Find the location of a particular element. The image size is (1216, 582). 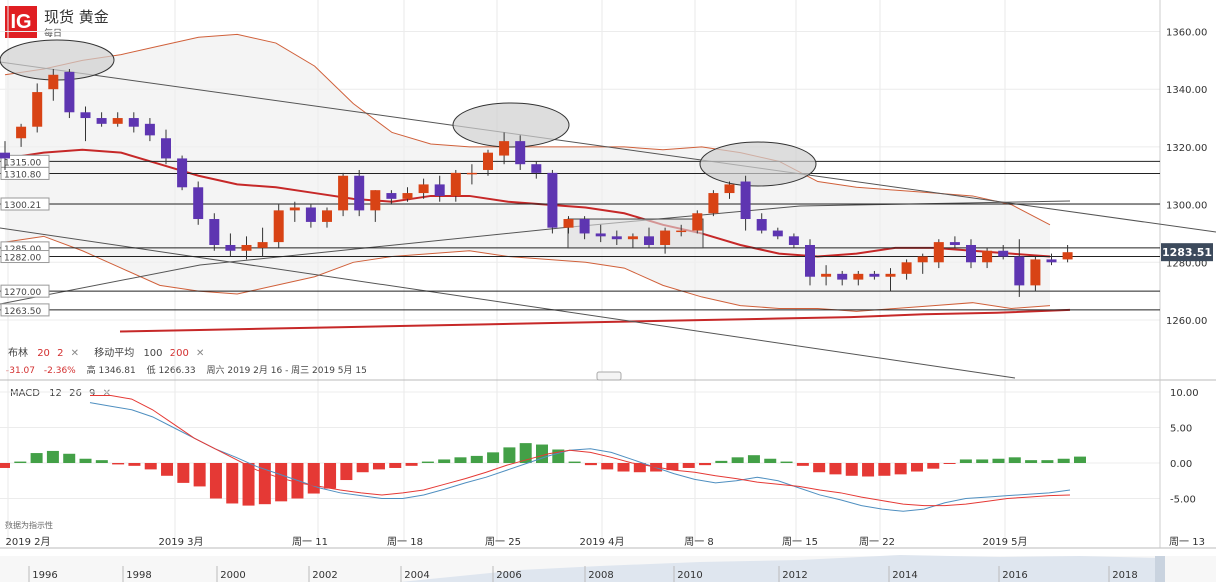

period-label: 每日 is located at coordinates (53, 34).